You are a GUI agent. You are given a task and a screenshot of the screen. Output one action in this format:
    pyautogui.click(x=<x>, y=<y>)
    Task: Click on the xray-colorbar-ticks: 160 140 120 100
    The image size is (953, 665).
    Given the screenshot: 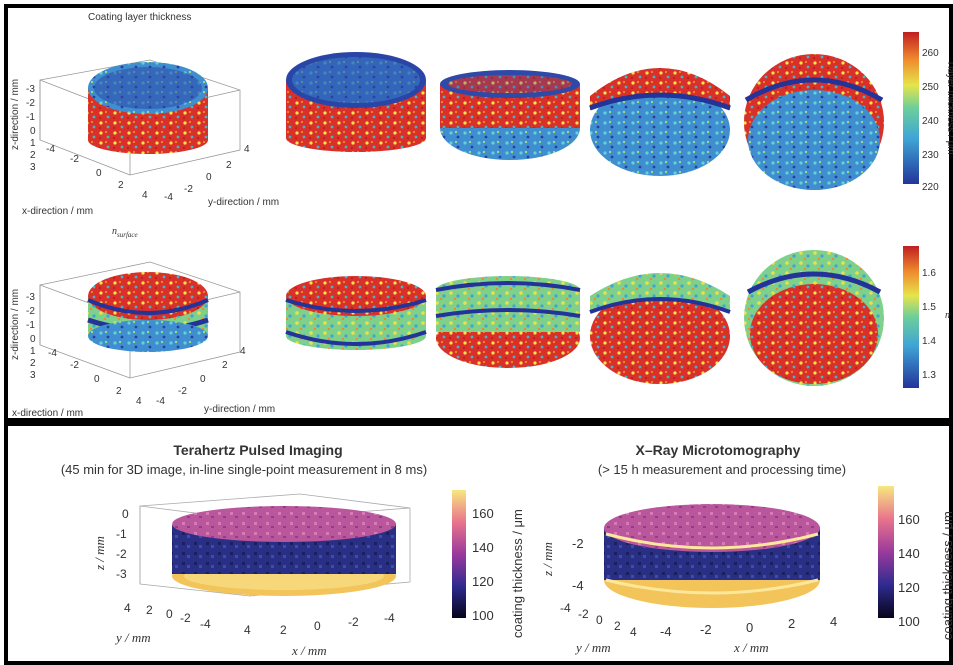 What is the action you would take?
    pyautogui.click(x=909, y=570)
    